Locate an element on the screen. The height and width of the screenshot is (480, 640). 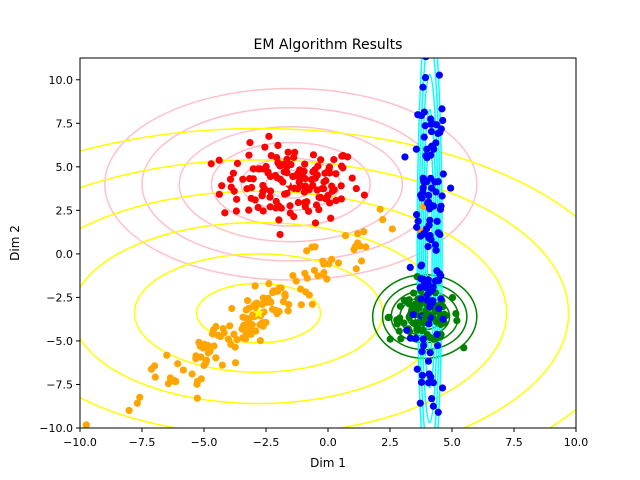
x-tick-label: −5.0 is located at coordinates (204, 442).